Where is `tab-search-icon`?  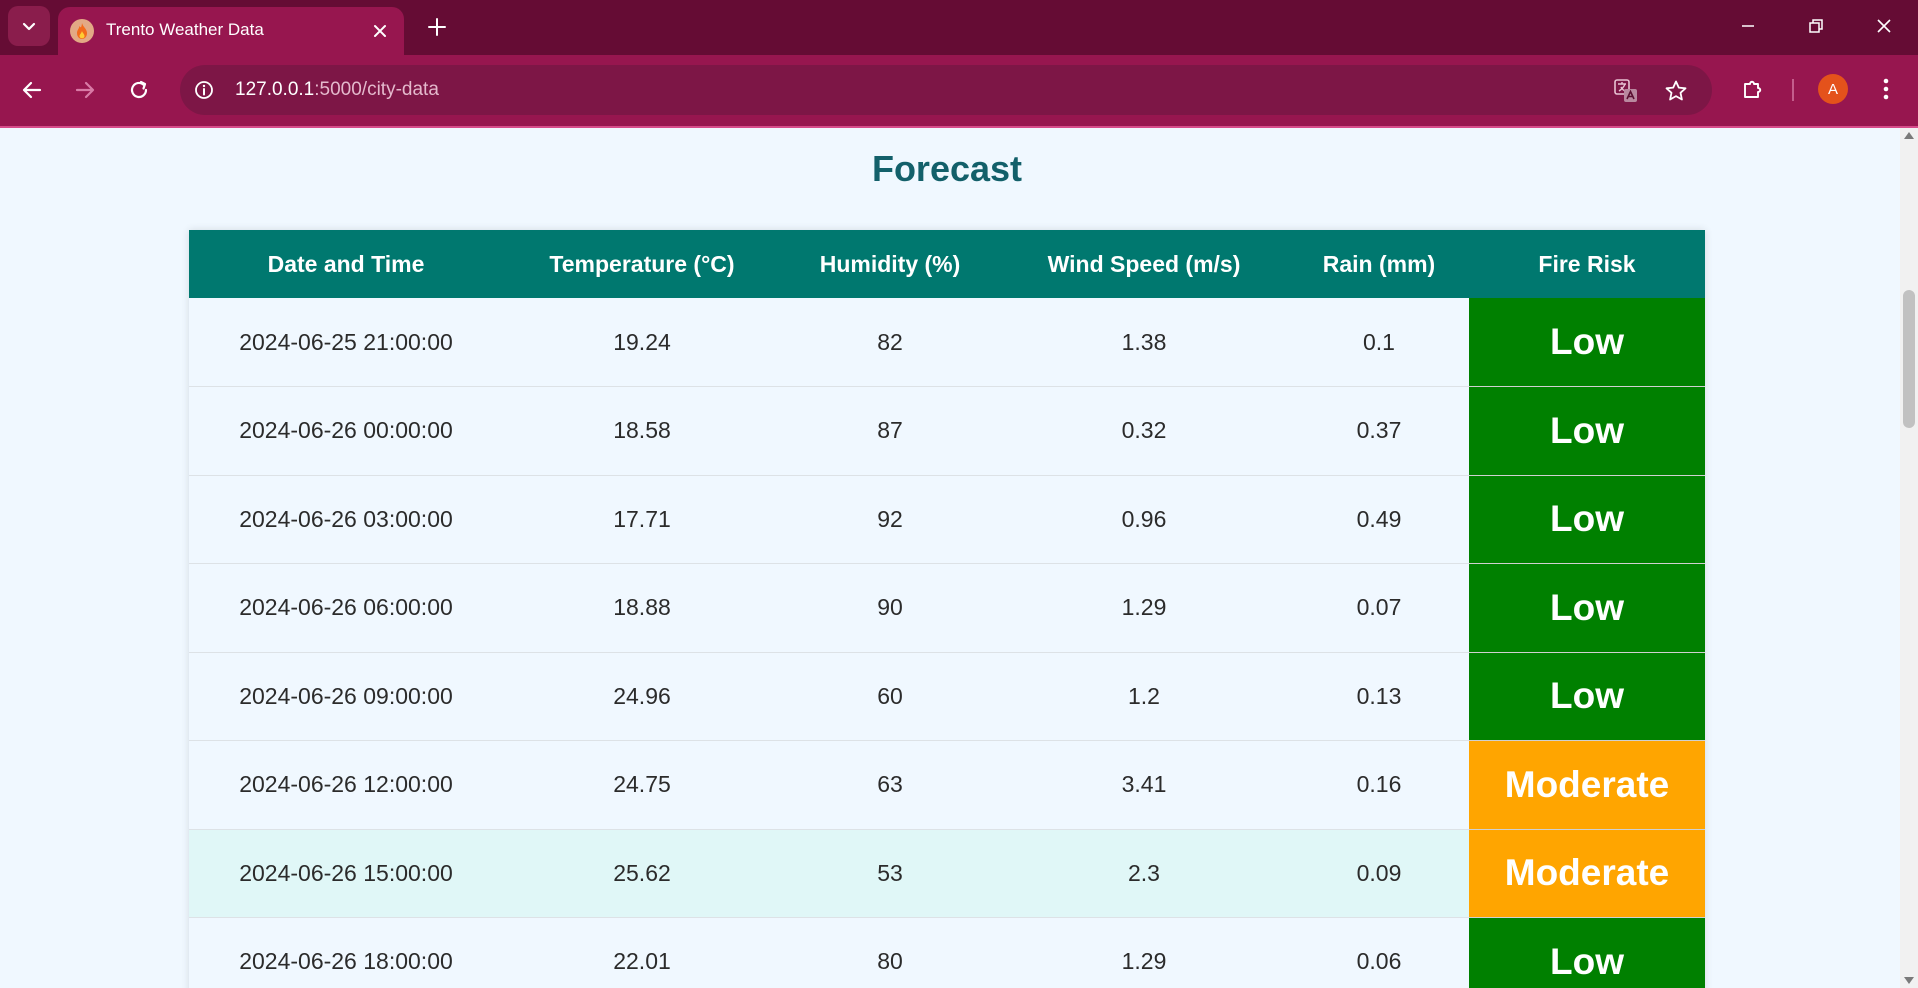
tab-search-icon is located at coordinates (29, 26).